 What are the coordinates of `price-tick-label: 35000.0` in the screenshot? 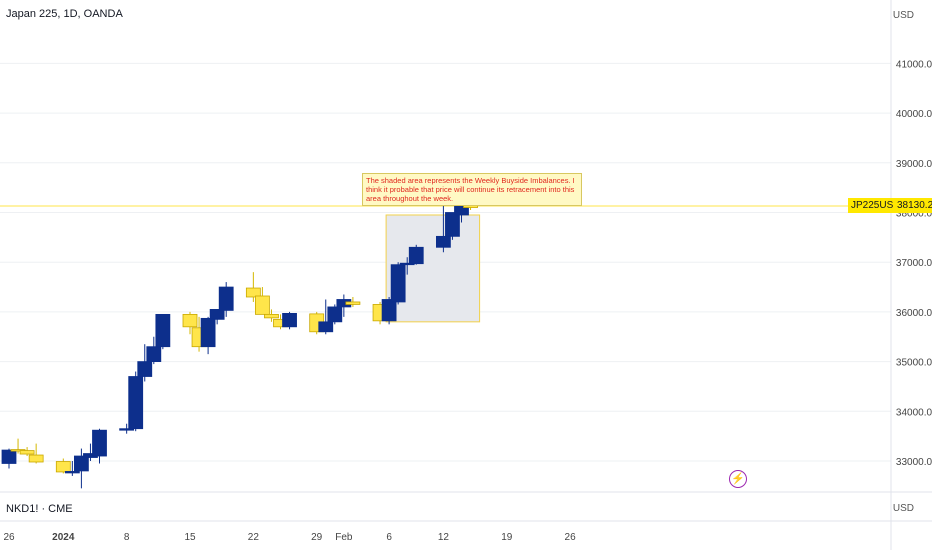 It's located at (914, 363).